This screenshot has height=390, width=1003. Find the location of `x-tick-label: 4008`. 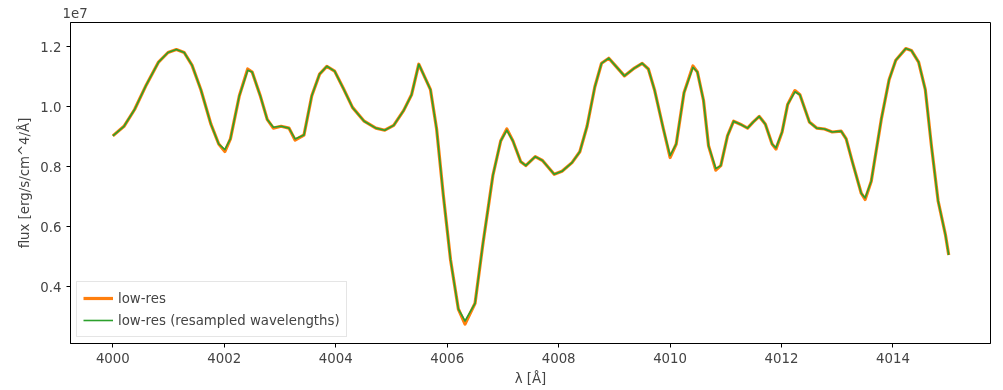

x-tick-label: 4008 is located at coordinates (558, 358).